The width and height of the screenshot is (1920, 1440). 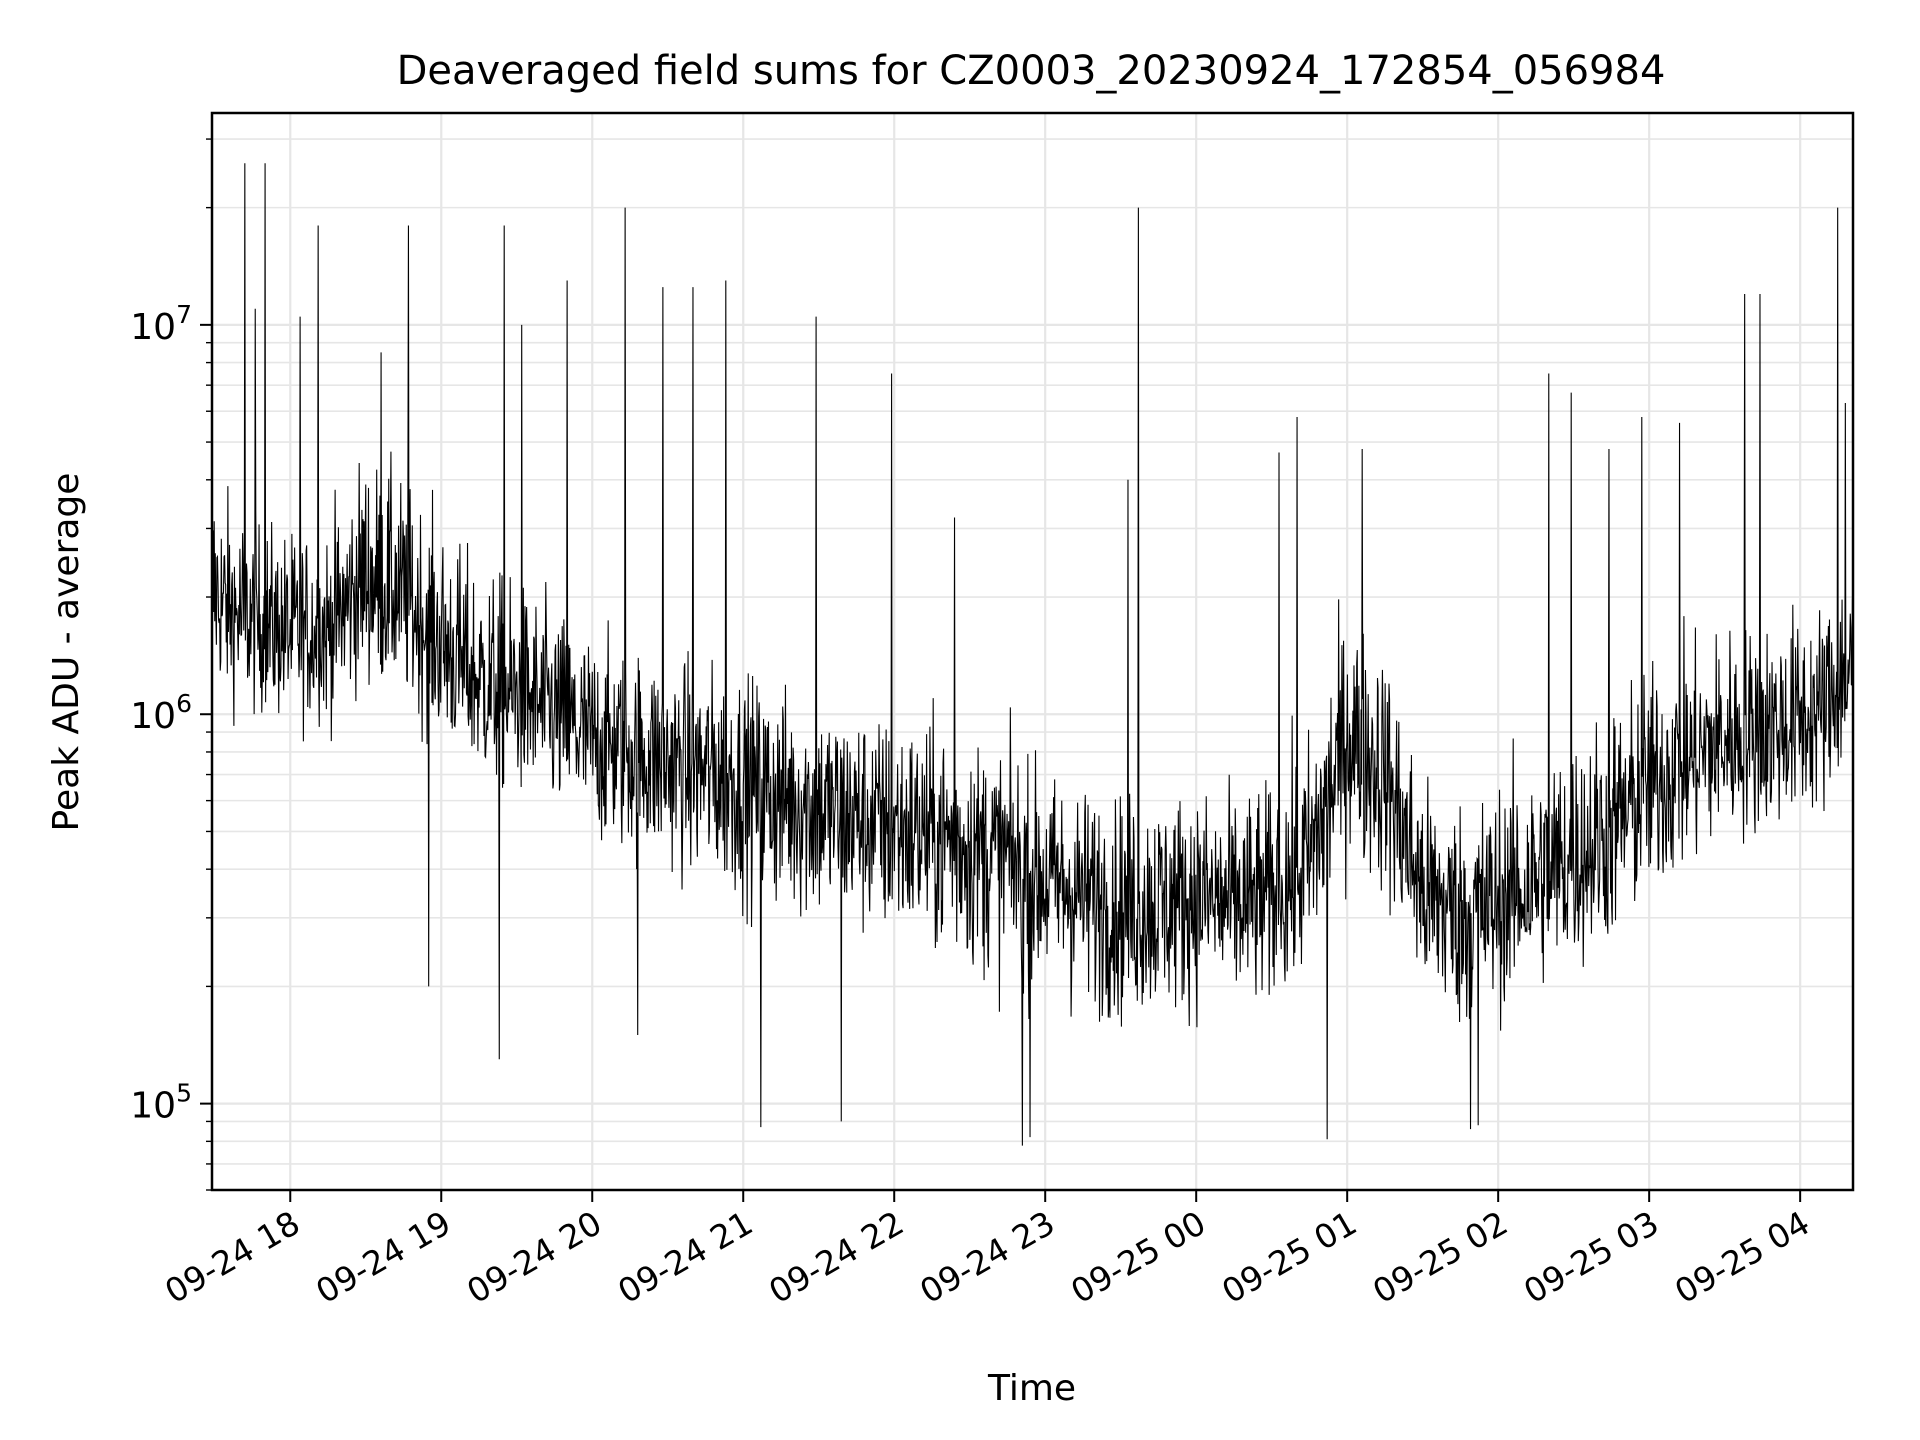 I want to click on x-tick-label: 09-24 21, so click(x=685, y=1257).